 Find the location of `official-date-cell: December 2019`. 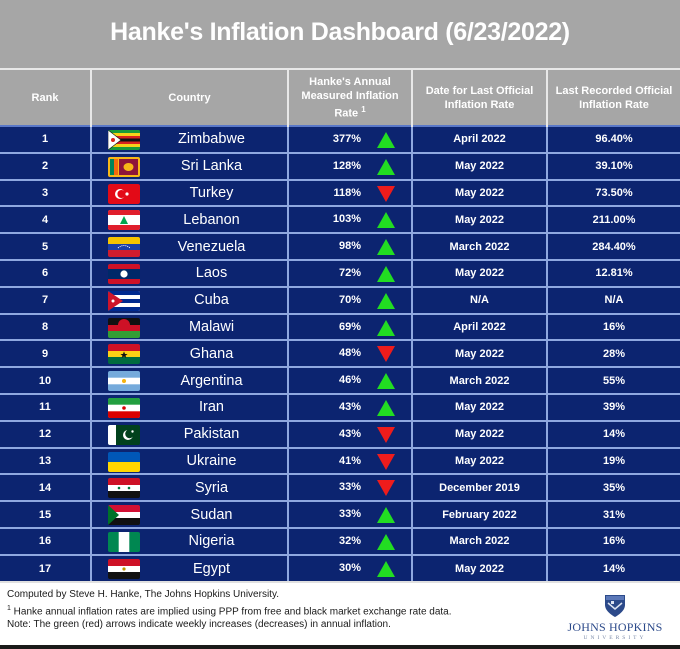

official-date-cell: December 2019 is located at coordinates (479, 487).